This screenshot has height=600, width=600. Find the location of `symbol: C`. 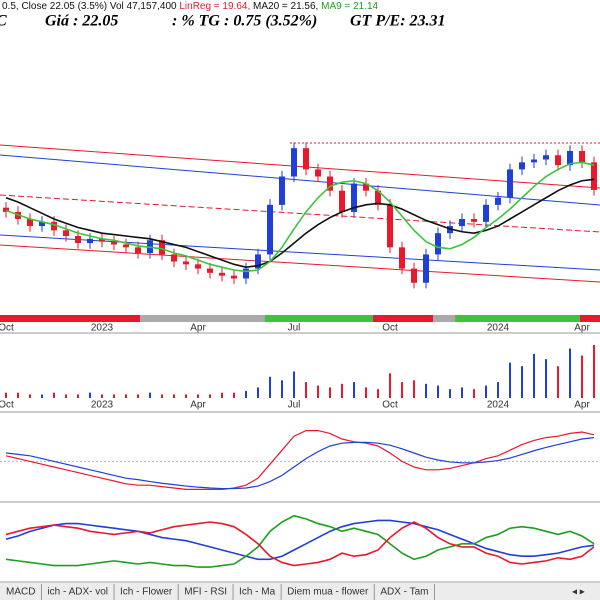

symbol: C is located at coordinates (3, 21).